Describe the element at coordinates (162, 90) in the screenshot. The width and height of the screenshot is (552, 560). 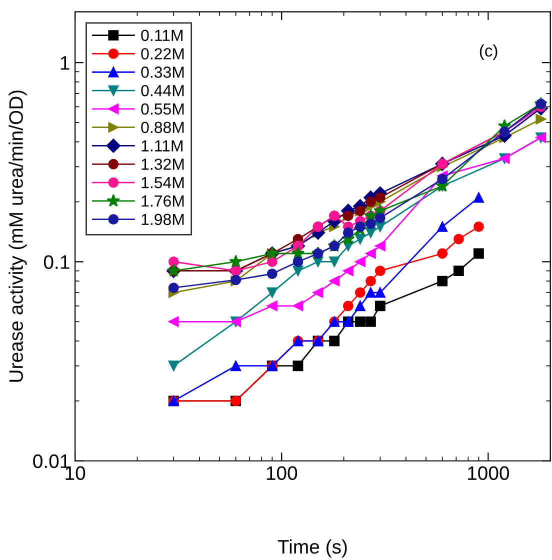
I see `legend-label: 0.44M` at that location.